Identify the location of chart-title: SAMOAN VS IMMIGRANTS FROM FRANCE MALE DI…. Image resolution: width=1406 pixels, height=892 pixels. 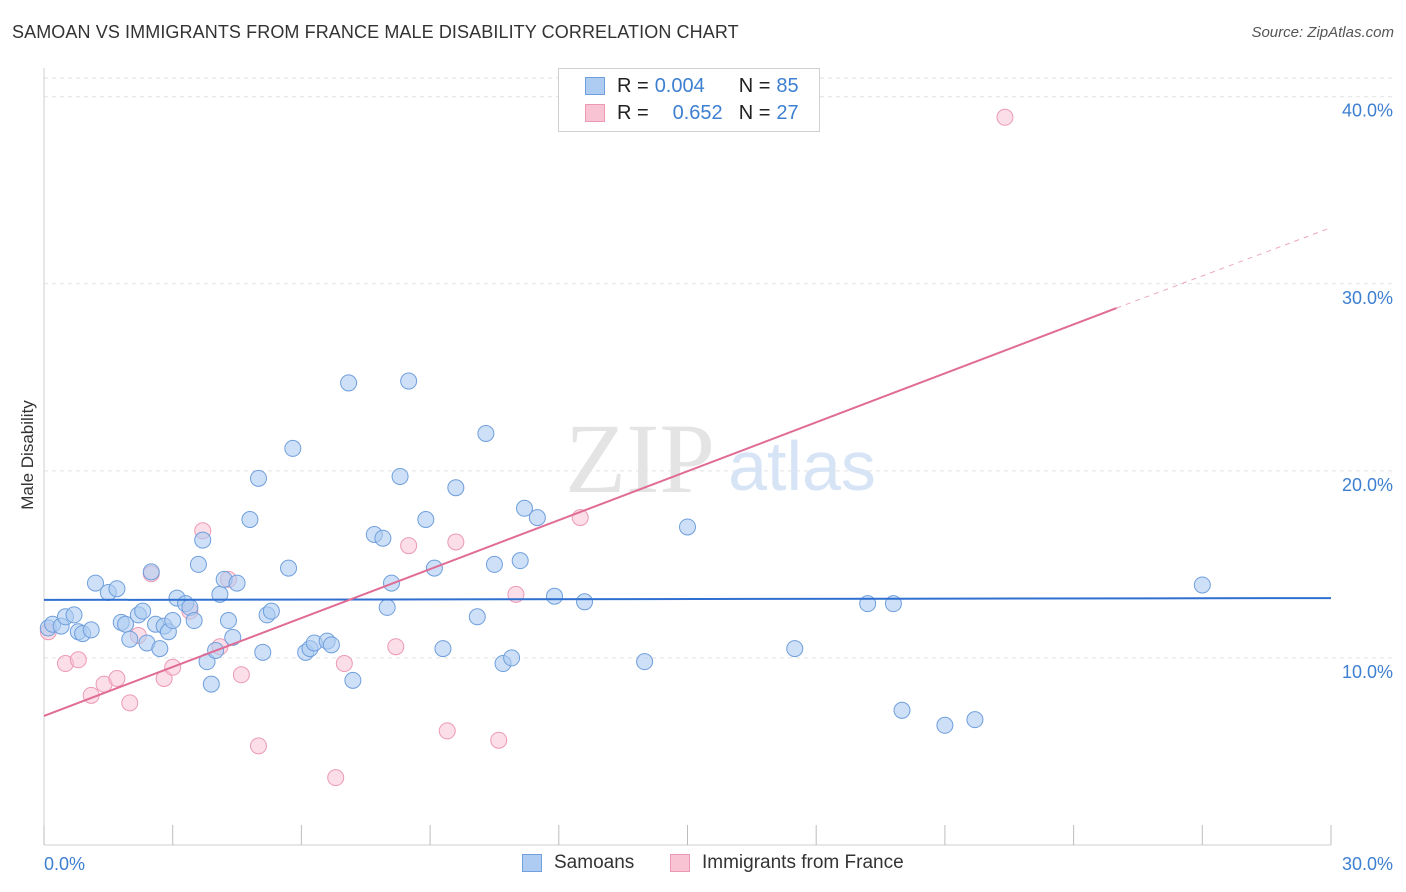
(375, 32).